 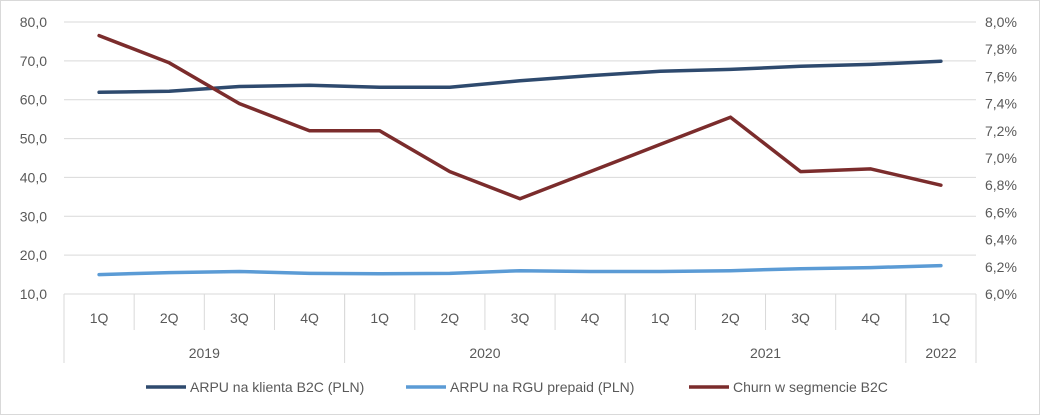 What do you see at coordinates (277, 387) in the screenshot?
I see `legend-label: ARPU na klienta B2C (PLN)` at bounding box center [277, 387].